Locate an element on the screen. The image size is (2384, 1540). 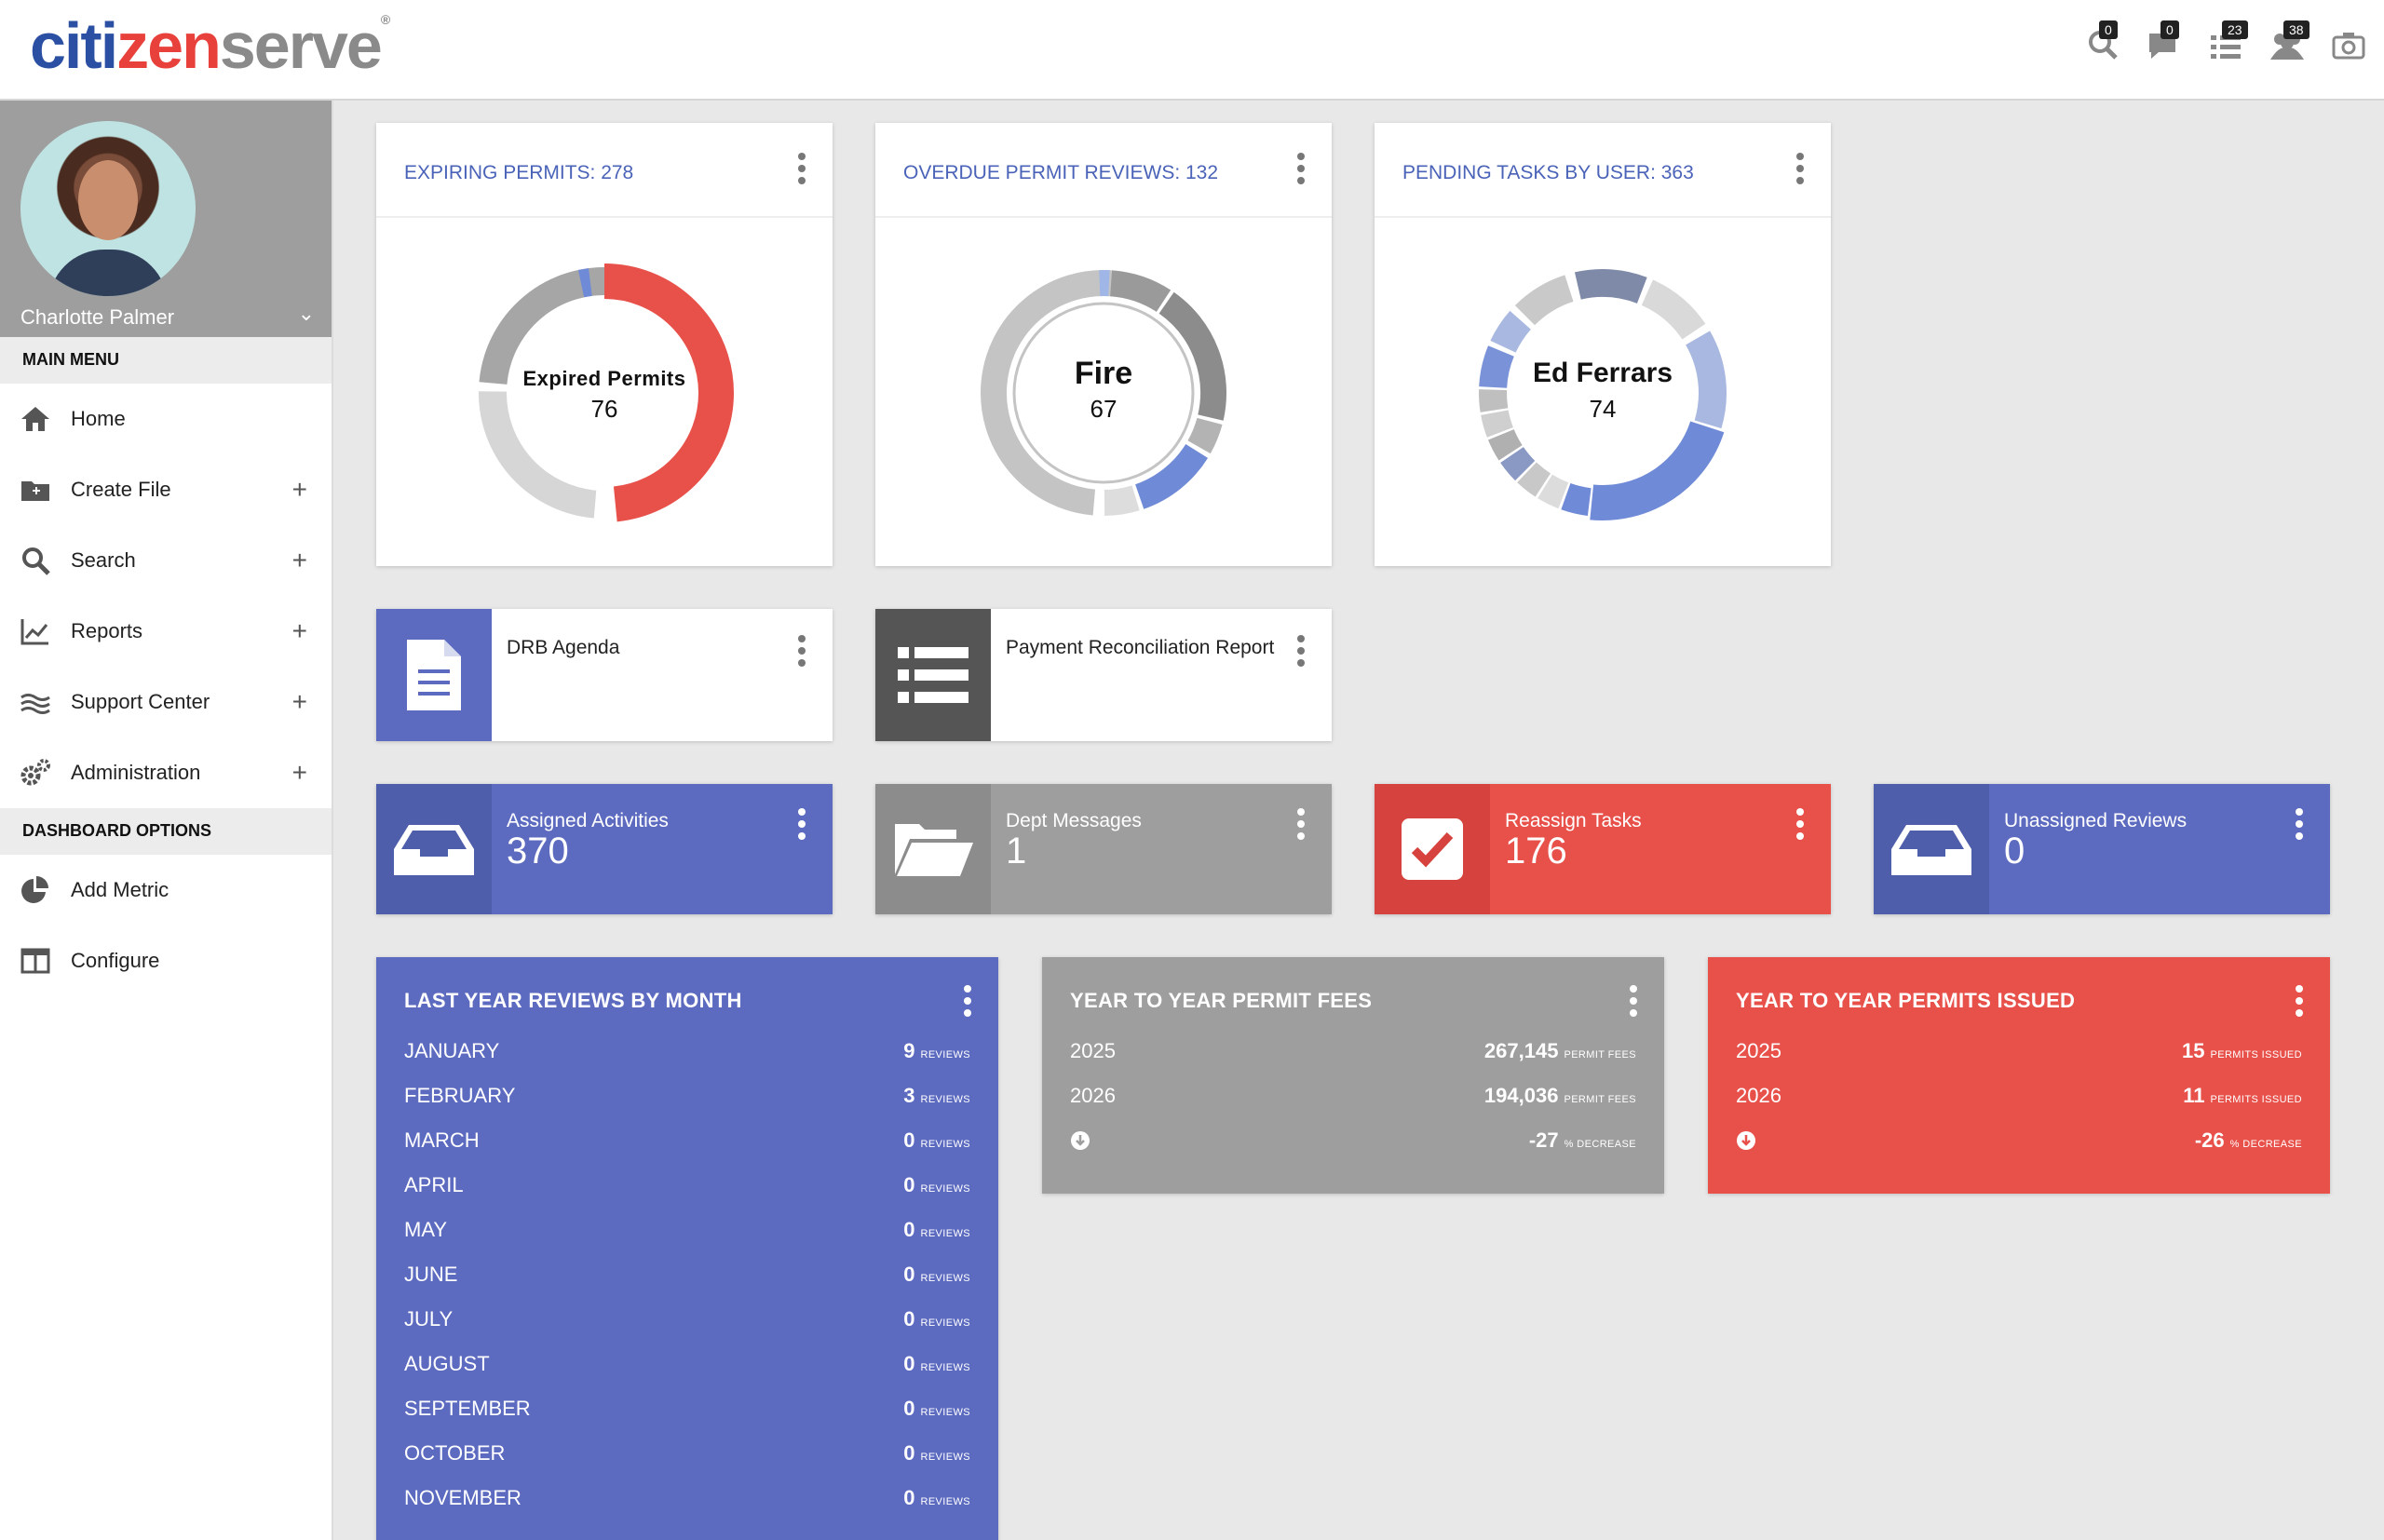
sidebar-item-label: Add Metric is located at coordinates (120, 890).